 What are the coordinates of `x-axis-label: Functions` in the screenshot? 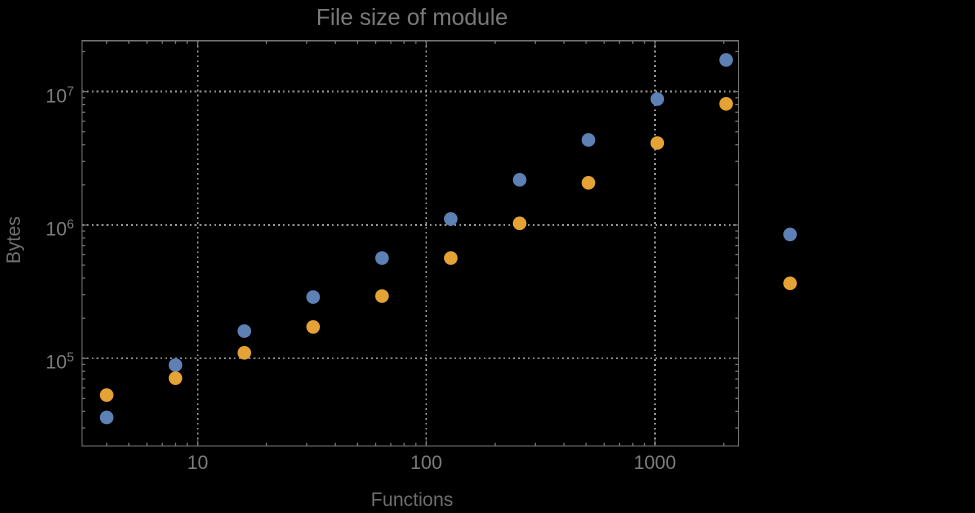 It's located at (412, 500).